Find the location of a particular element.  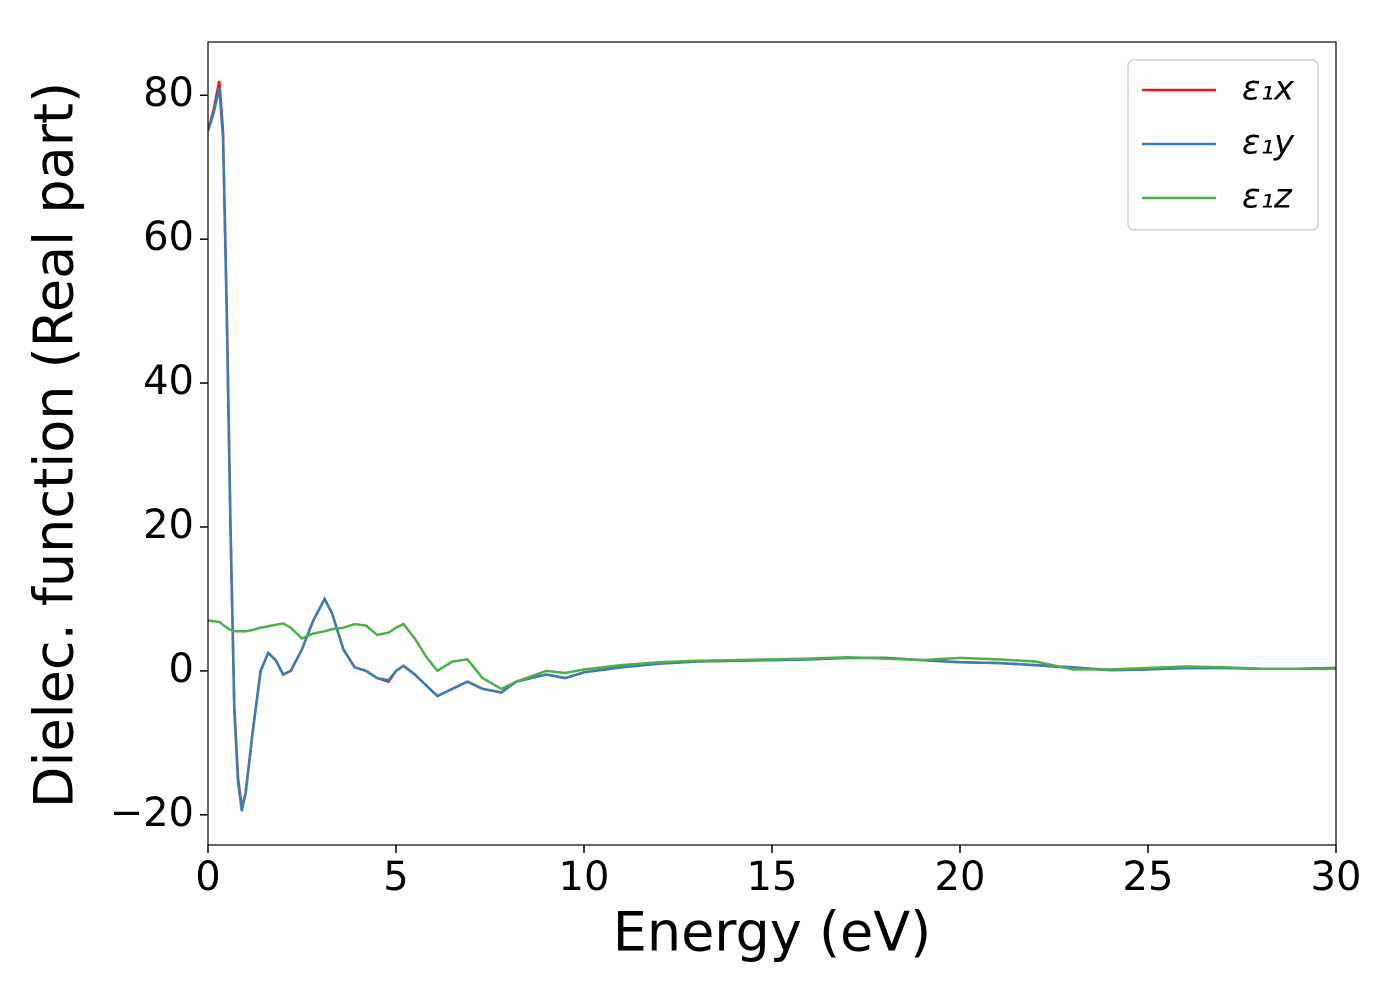

y-tick-label: 60 is located at coordinates (168, 237).